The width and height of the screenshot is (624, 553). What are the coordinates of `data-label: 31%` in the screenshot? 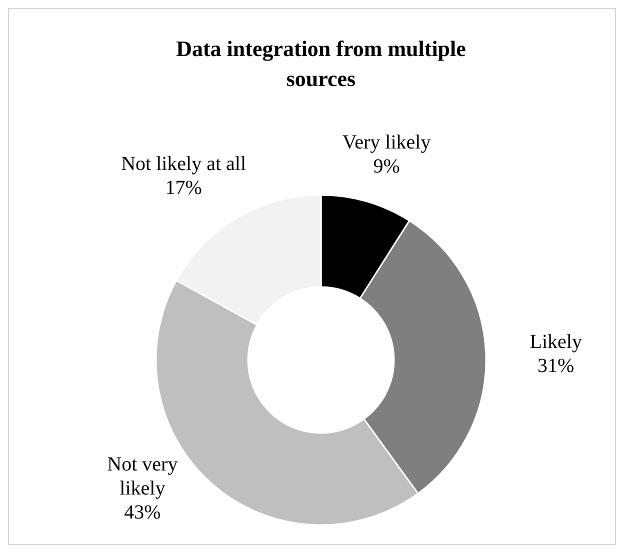 It's located at (556, 366).